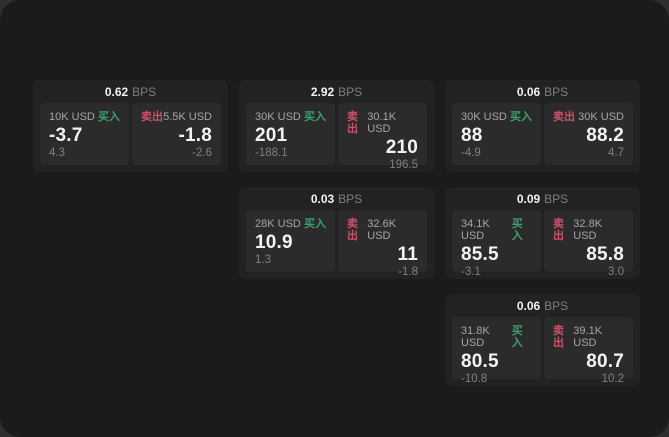 The width and height of the screenshot is (669, 437). What do you see at coordinates (382, 137) in the screenshot?
I see `sell-panel: 卖出 30.1K USD 210 196.5` at bounding box center [382, 137].